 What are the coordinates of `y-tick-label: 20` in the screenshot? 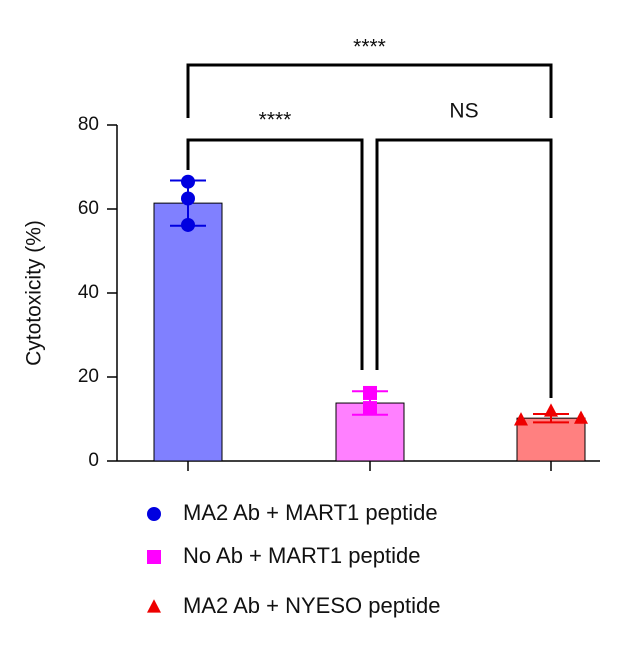 It's located at (88, 376).